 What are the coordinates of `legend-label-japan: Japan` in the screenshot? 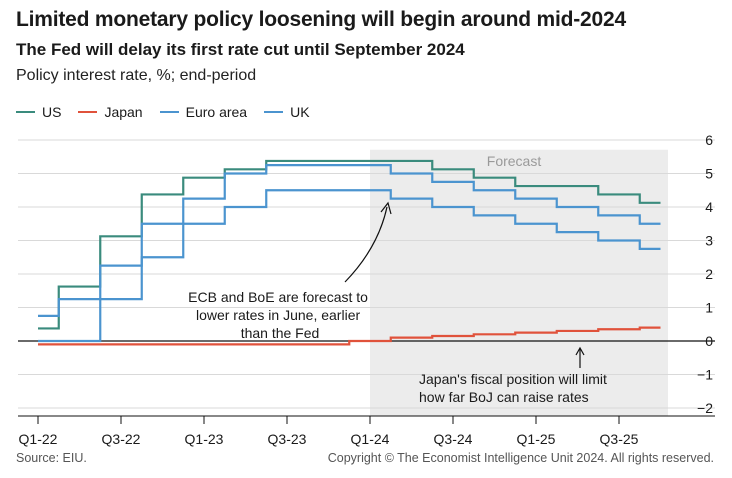 It's located at (123, 112).